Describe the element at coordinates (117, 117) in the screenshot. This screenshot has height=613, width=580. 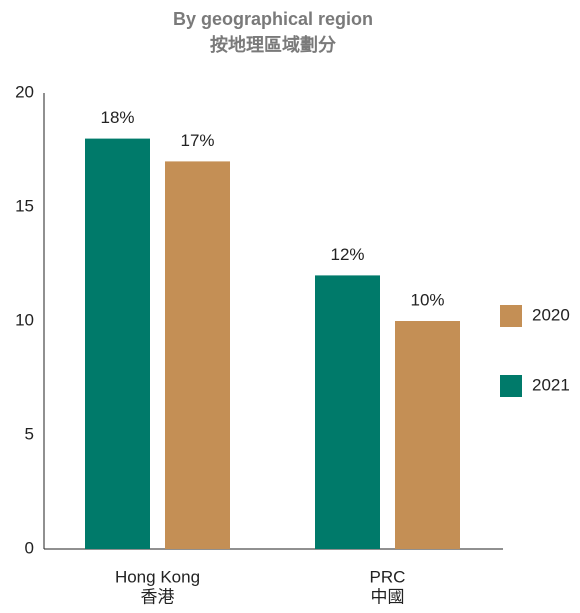
I see `value-label: 18%` at that location.